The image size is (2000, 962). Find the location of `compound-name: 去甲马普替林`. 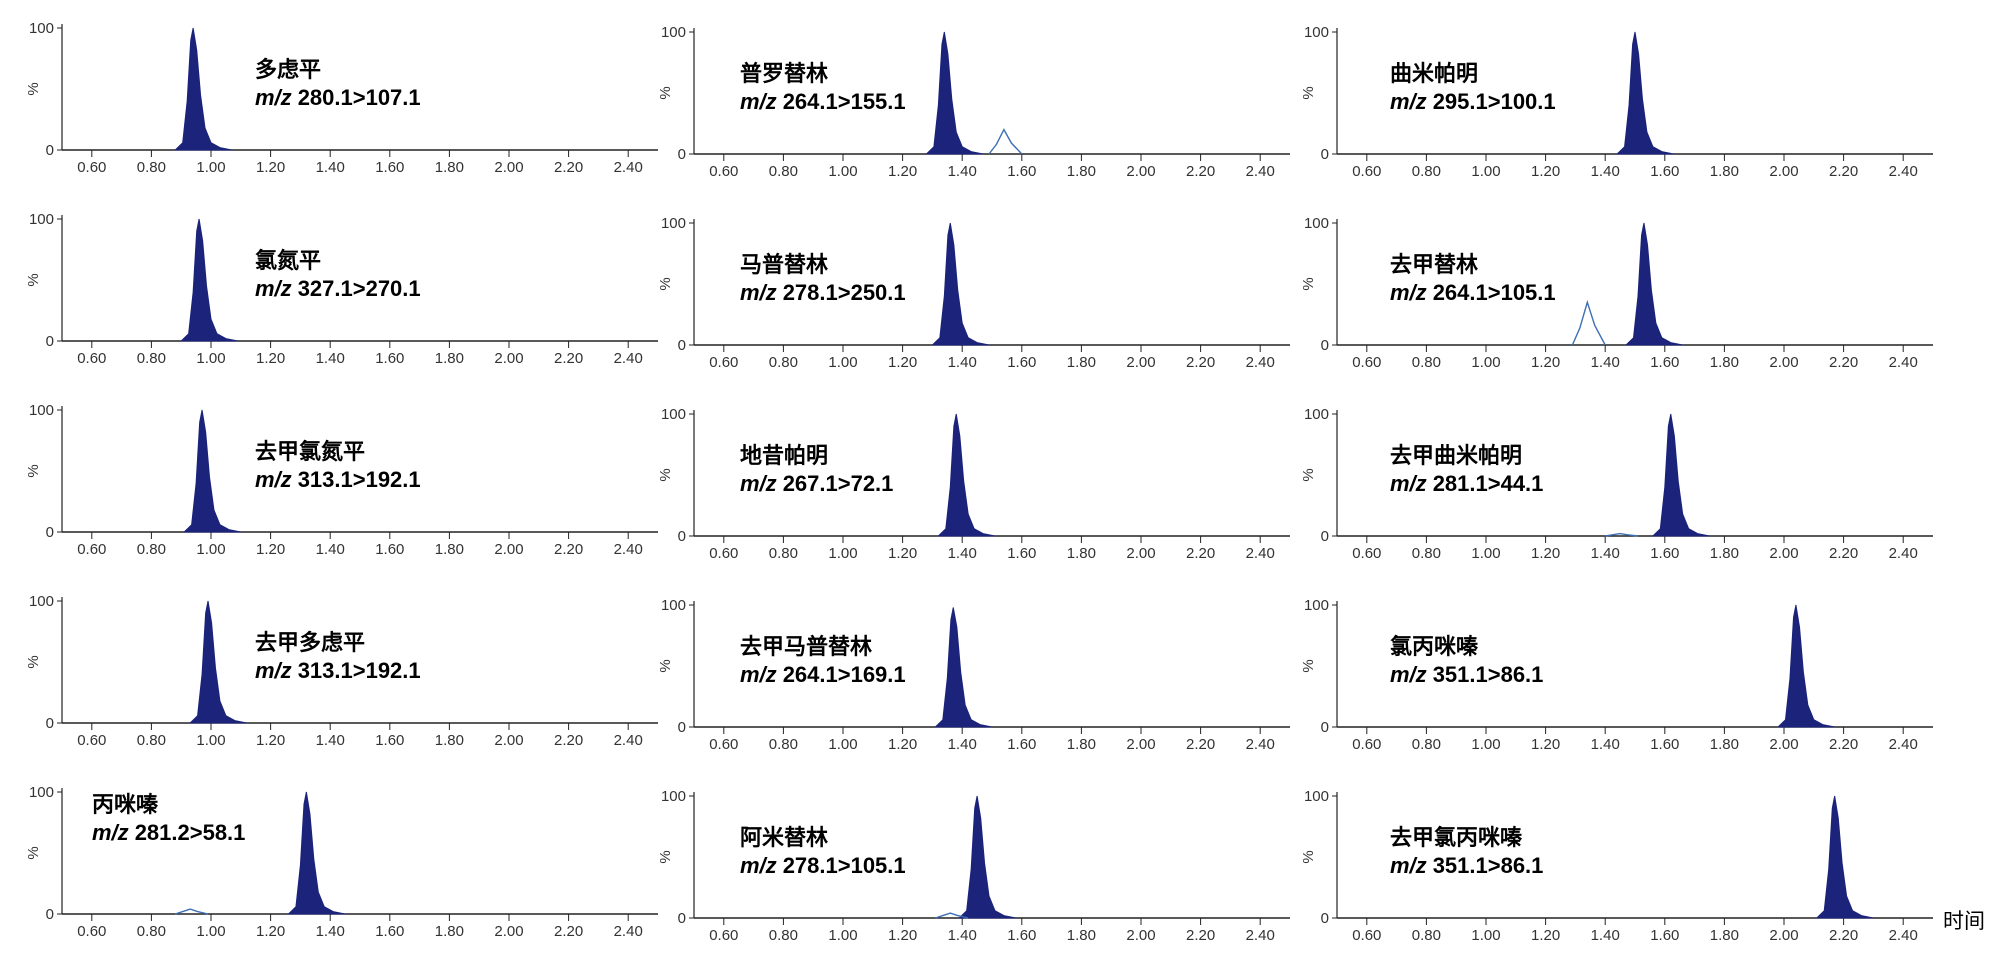

compound-name: 去甲马普替林 is located at coordinates (806, 646).